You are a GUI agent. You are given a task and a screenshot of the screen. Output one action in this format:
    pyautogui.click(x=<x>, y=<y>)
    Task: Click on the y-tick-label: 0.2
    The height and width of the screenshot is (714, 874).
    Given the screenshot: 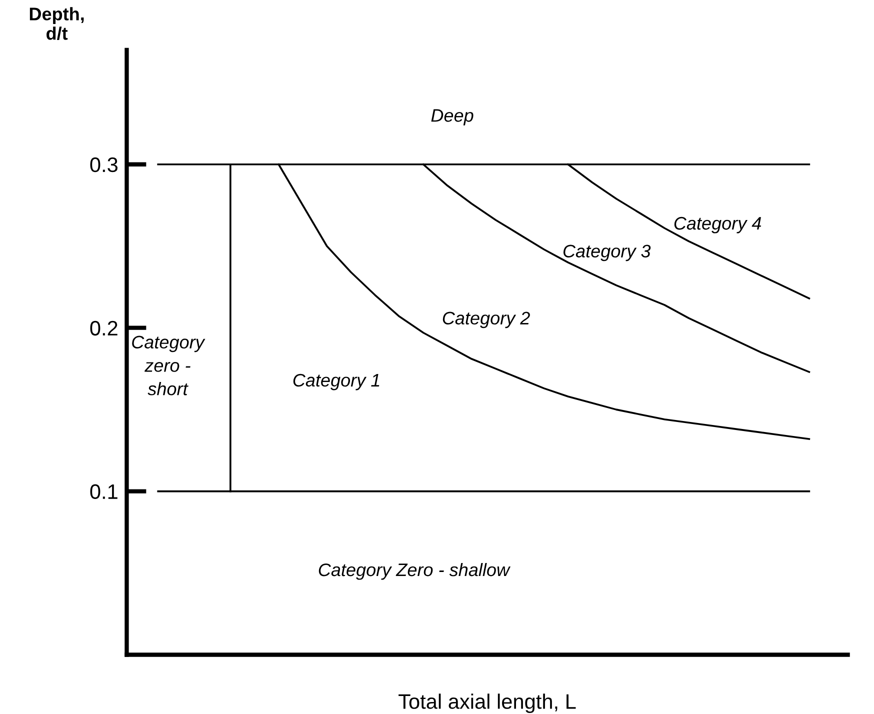 What is the action you would take?
    pyautogui.click(x=104, y=328)
    